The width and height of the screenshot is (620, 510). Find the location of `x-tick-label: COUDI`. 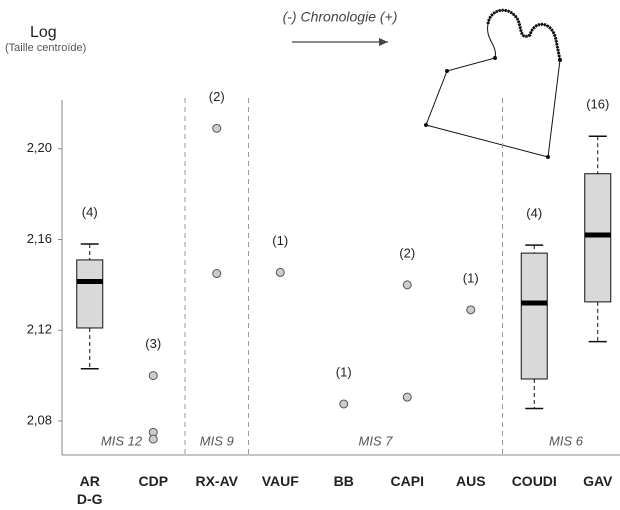

x-tick-label: COUDI is located at coordinates (534, 481).